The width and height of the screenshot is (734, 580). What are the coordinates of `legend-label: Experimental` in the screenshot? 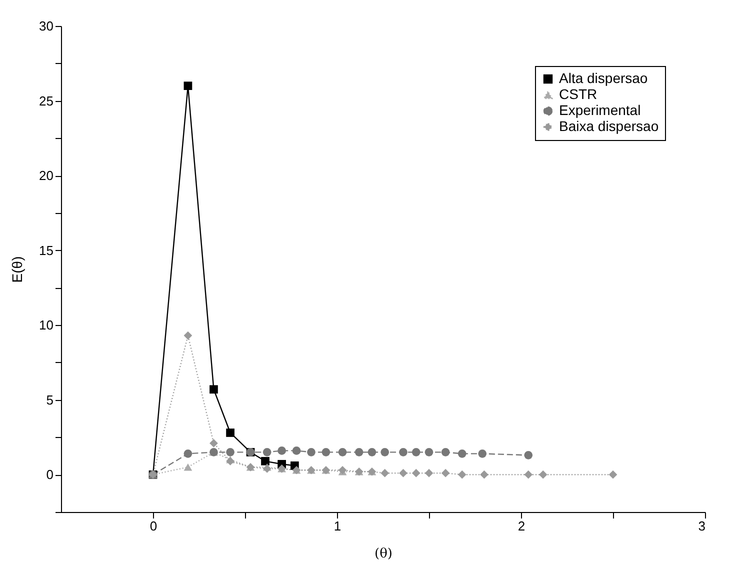 It's located at (600, 110).